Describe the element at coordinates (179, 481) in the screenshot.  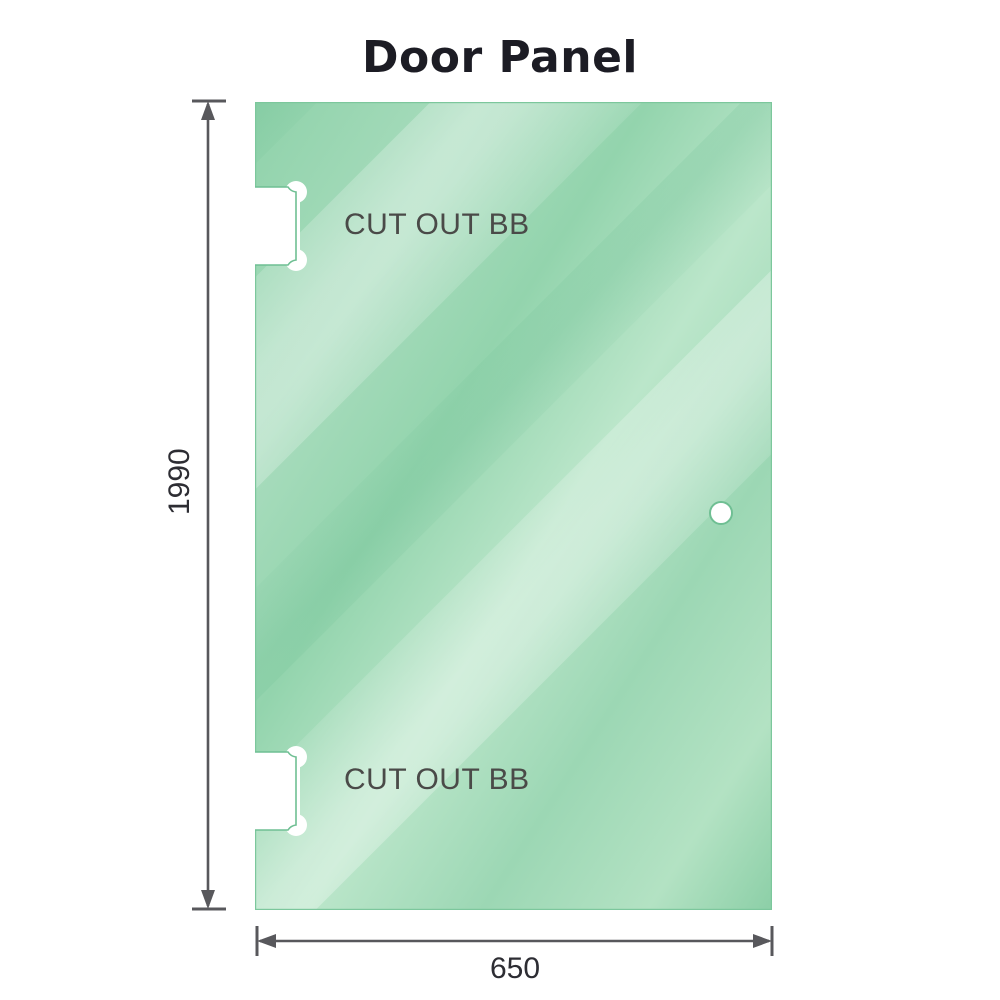
I see `height-dimension-label: 1990` at that location.